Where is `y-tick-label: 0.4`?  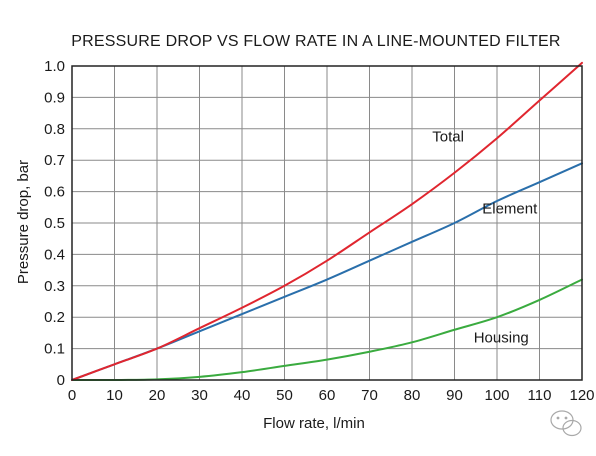
y-tick-label: 0.4 is located at coordinates (54, 254).